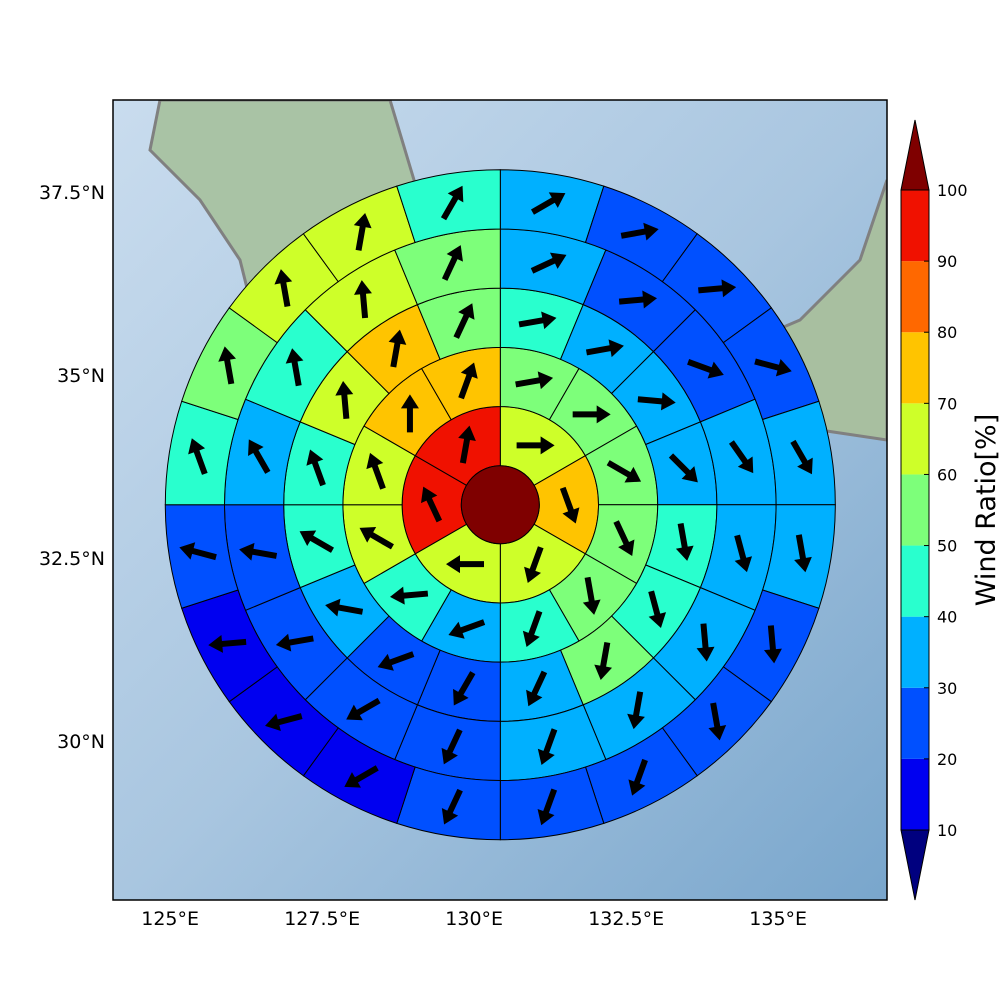  Describe the element at coordinates (947, 617) in the screenshot. I see `colorbar-tick-label: 40` at that location.